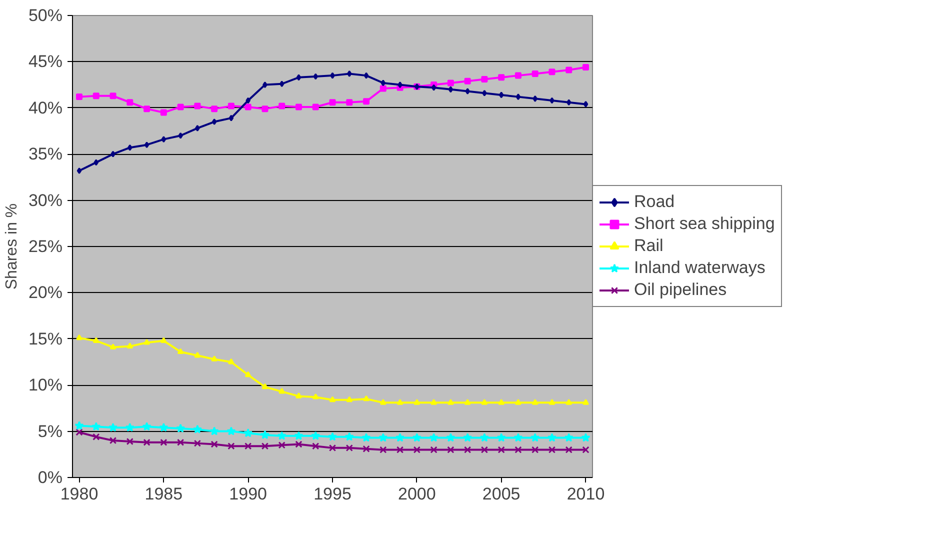 The width and height of the screenshot is (931, 546). What do you see at coordinates (649, 246) in the screenshot?
I see `legend-label: Rail` at bounding box center [649, 246].